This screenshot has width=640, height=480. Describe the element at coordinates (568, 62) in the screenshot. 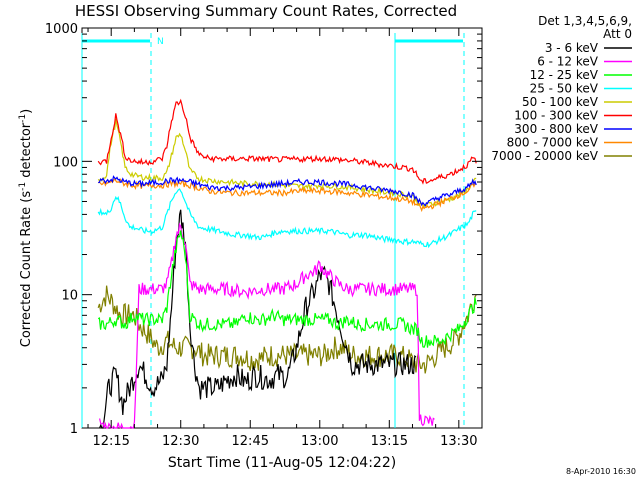

I see `legend-label-1: 6 - 12 keV` at that location.